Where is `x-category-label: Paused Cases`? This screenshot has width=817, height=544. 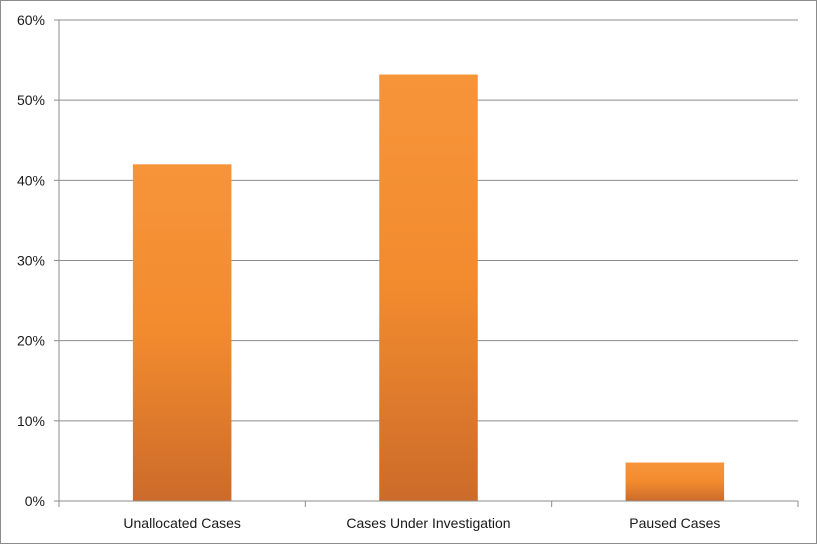 x-category-label: Paused Cases is located at coordinates (674, 523).